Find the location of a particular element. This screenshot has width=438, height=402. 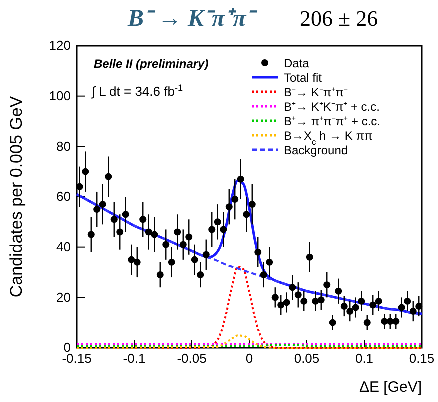

chart-subtitle: 206 ± 26 is located at coordinates (339, 18).